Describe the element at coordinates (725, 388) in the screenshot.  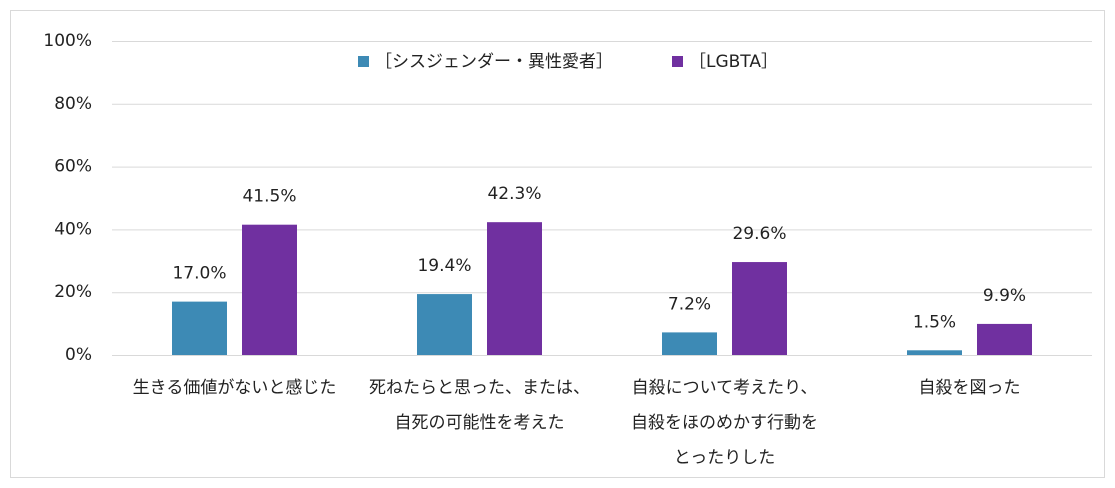
I see `x-tick-label: 自殺について考えたり、` at that location.